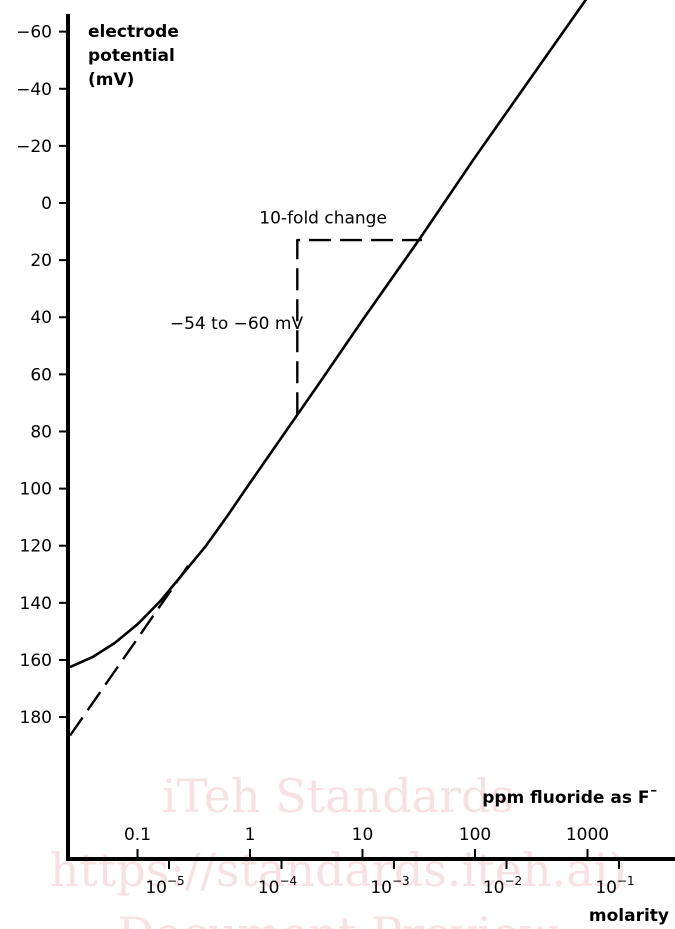  I want to click on y-axis-title: potential, so click(131, 56).